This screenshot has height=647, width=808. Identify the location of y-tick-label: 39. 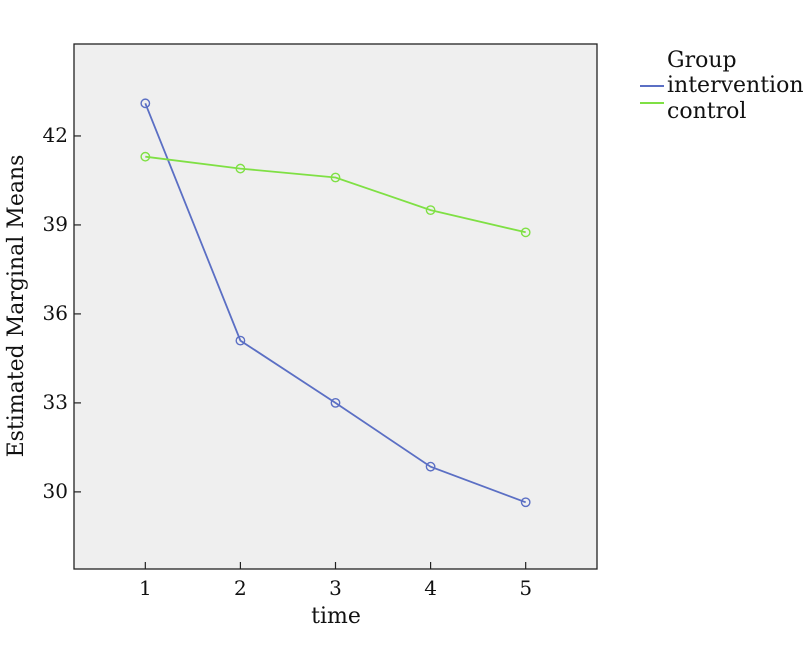
(55, 224).